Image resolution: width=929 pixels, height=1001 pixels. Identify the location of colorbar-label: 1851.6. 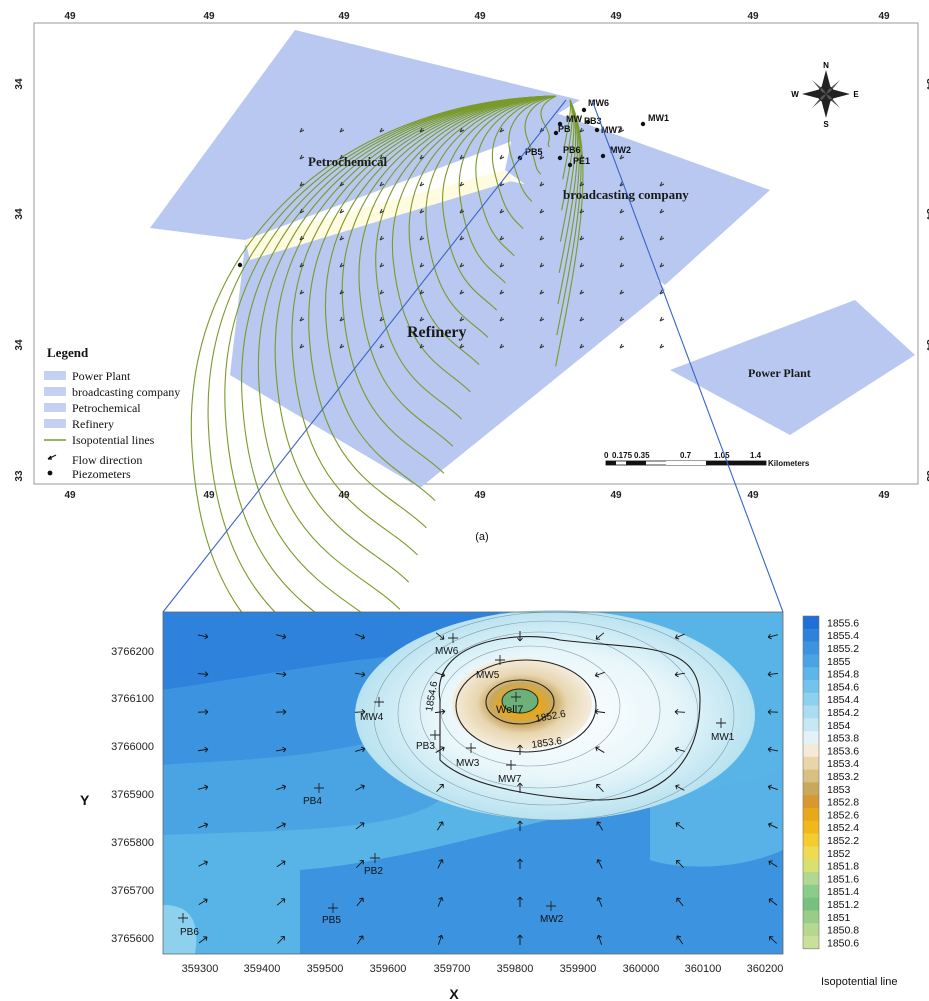
(843, 879).